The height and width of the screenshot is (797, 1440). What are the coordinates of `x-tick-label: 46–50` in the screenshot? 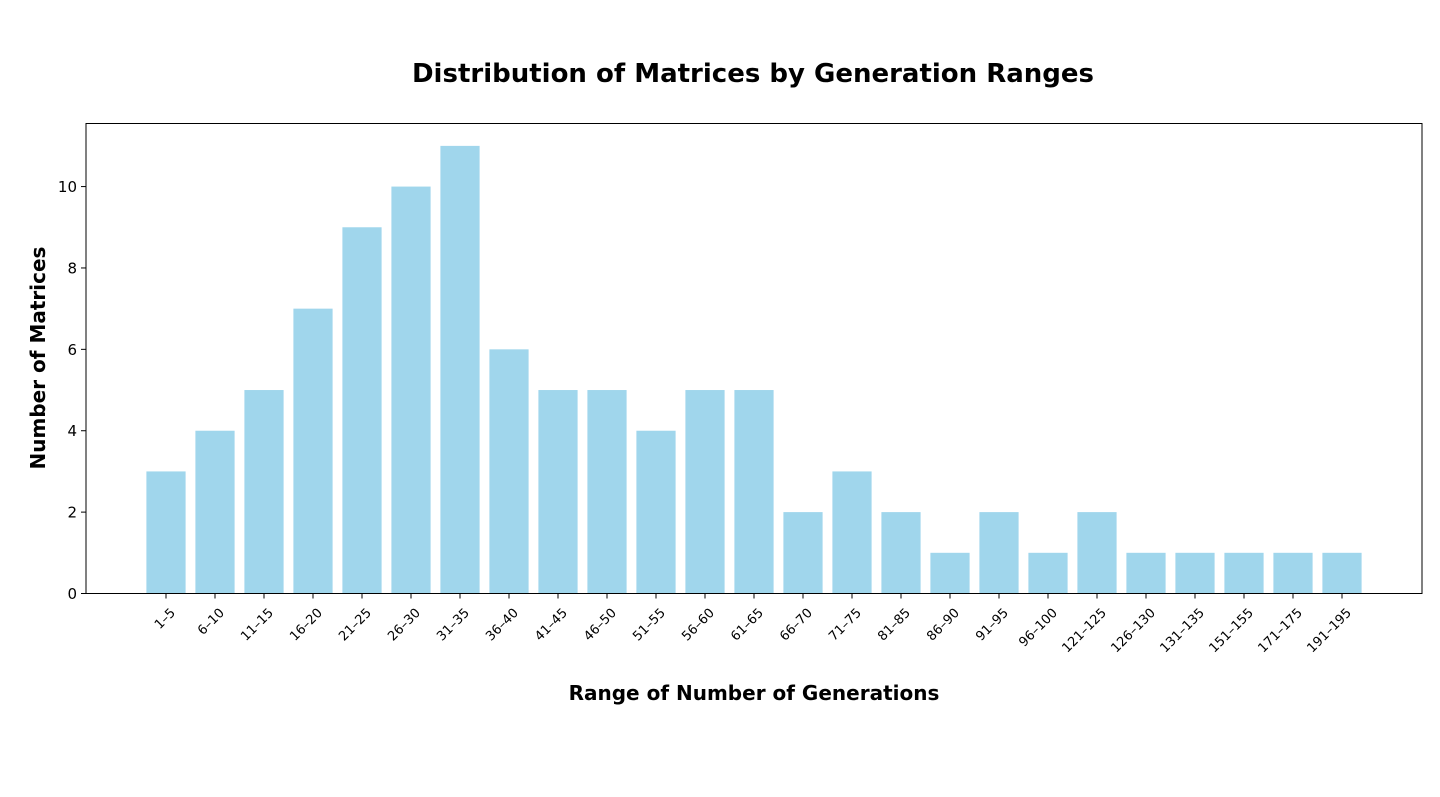 It's located at (600, 625).